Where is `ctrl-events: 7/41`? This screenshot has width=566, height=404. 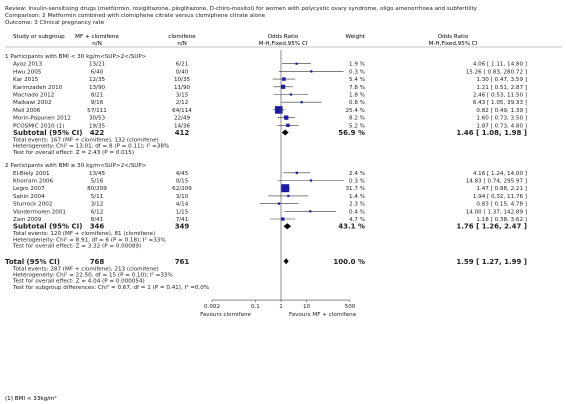
ctrl-events: 7/41 is located at coordinates (182, 220).